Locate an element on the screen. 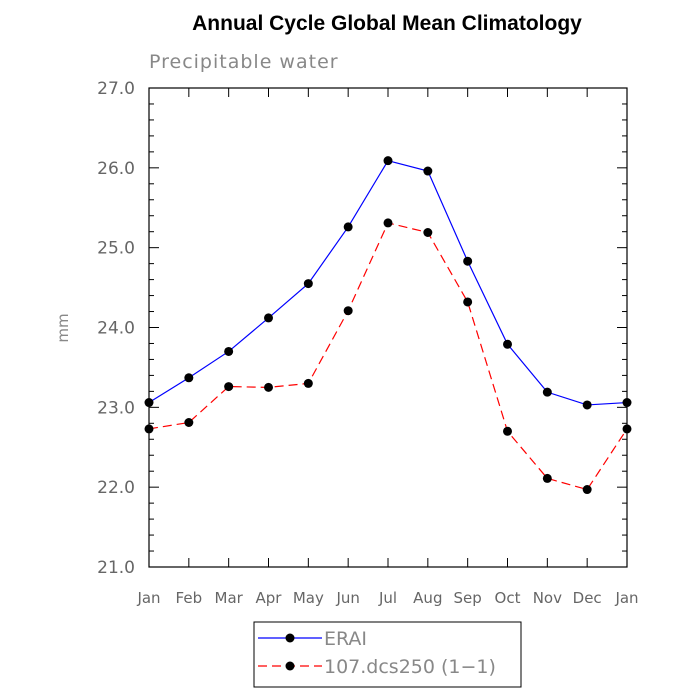 The height and width of the screenshot is (700, 700). x-tick-label: Dec is located at coordinates (587, 598).